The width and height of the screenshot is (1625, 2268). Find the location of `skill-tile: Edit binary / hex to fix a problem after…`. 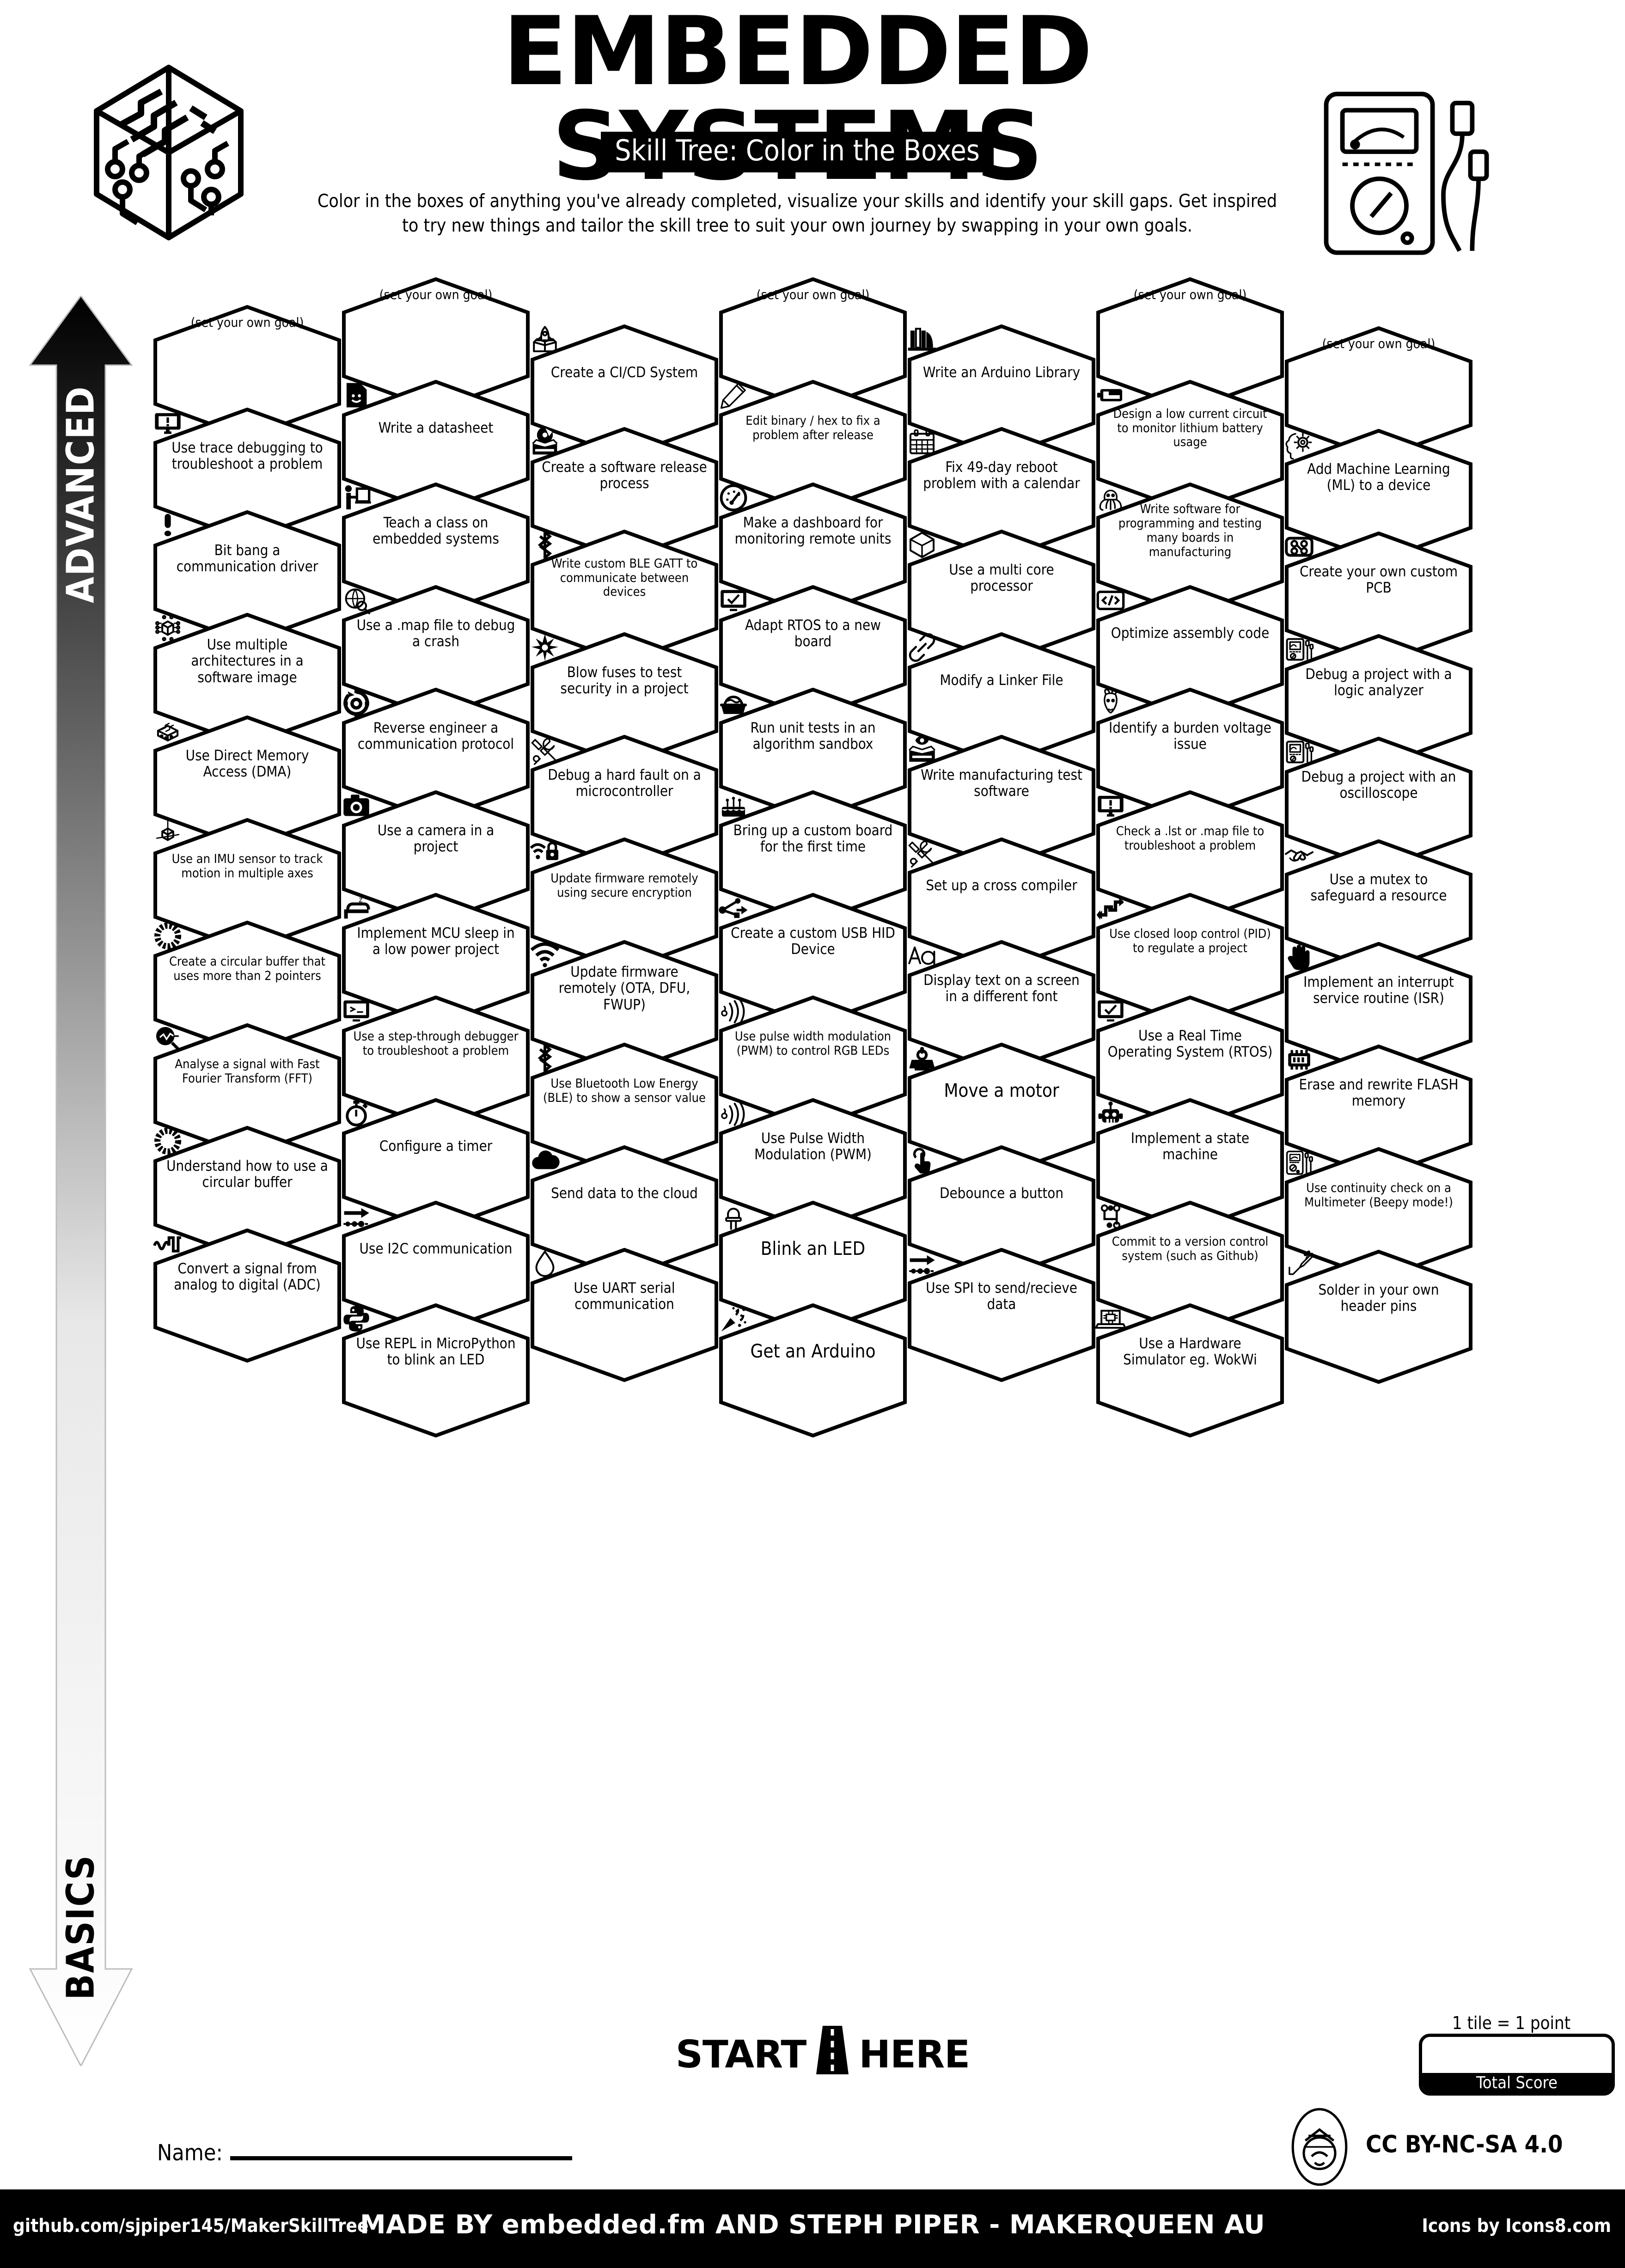

skill-tile: Edit binary / hex to fix a problem after… is located at coordinates (813, 447).